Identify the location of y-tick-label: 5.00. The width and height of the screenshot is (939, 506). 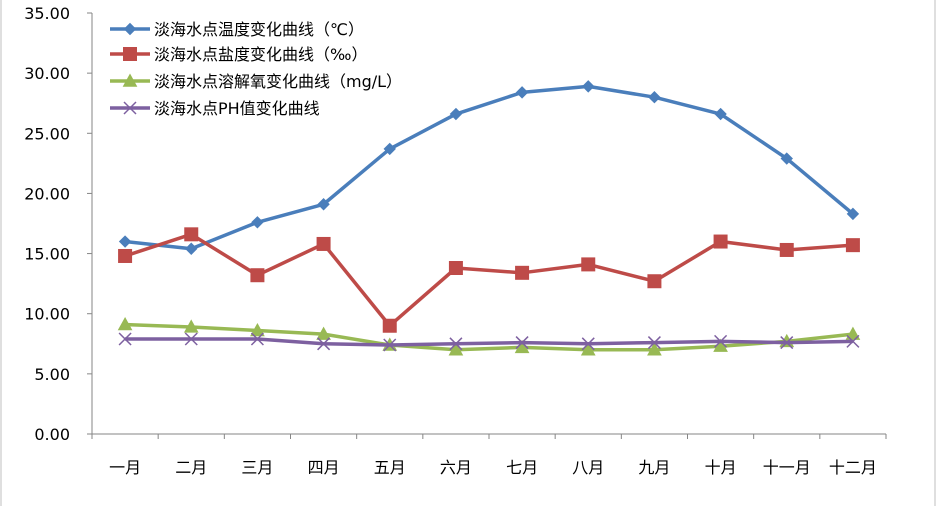
(52, 374).